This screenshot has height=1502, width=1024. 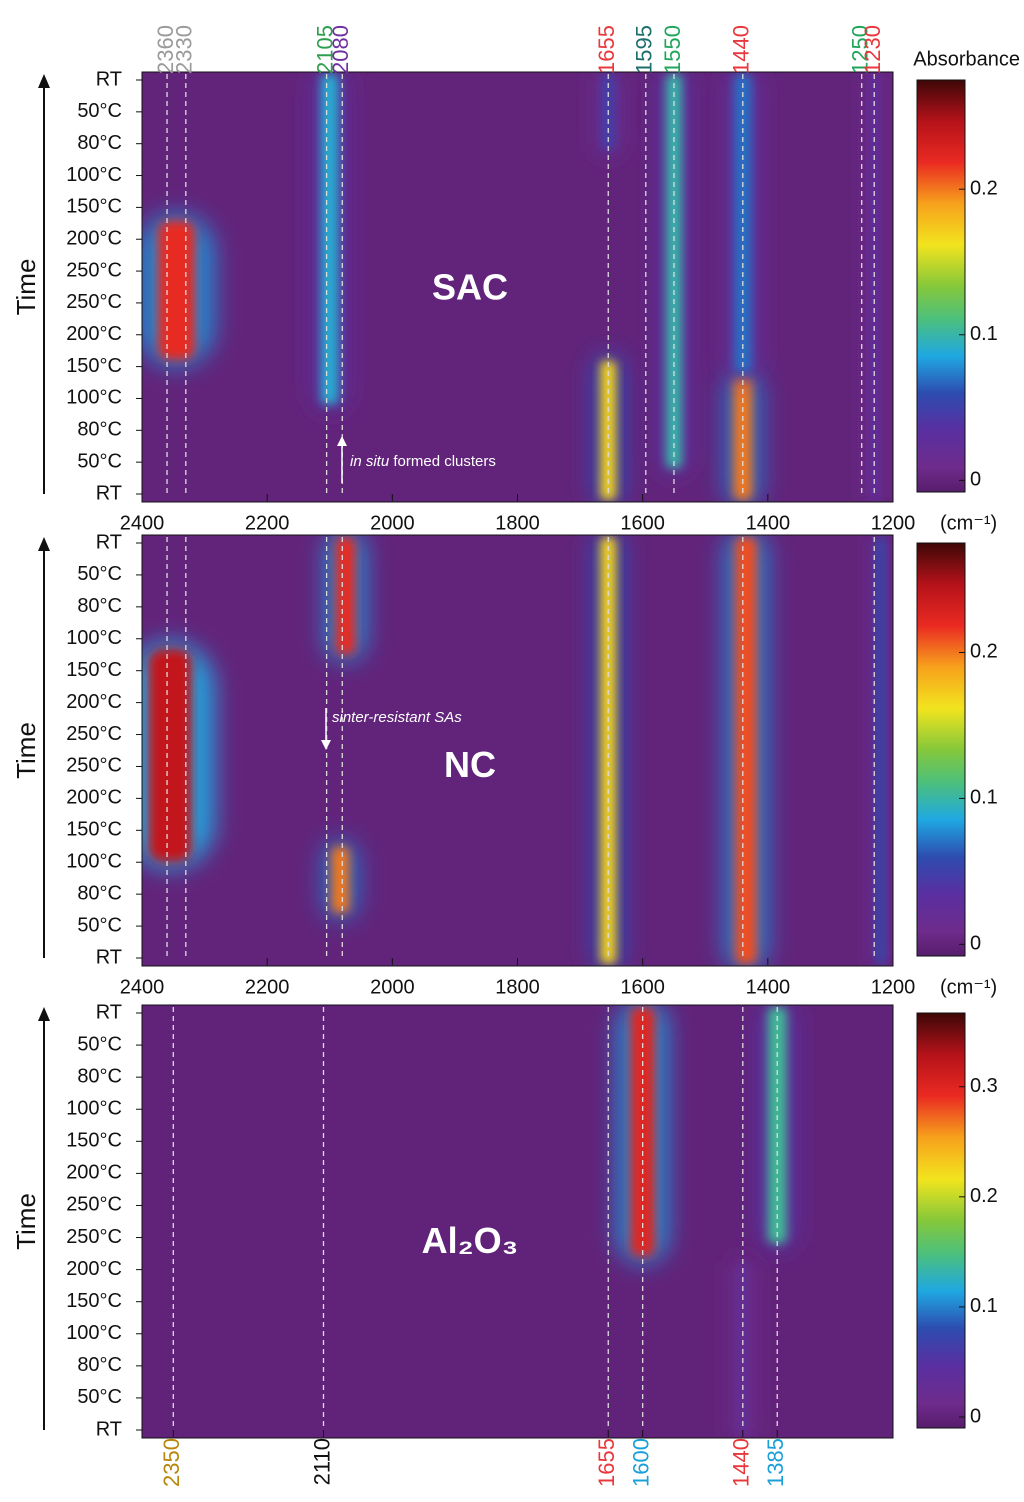 What do you see at coordinates (444, 461) in the screenshot?
I see `annotation-text: formed clusters` at bounding box center [444, 461].